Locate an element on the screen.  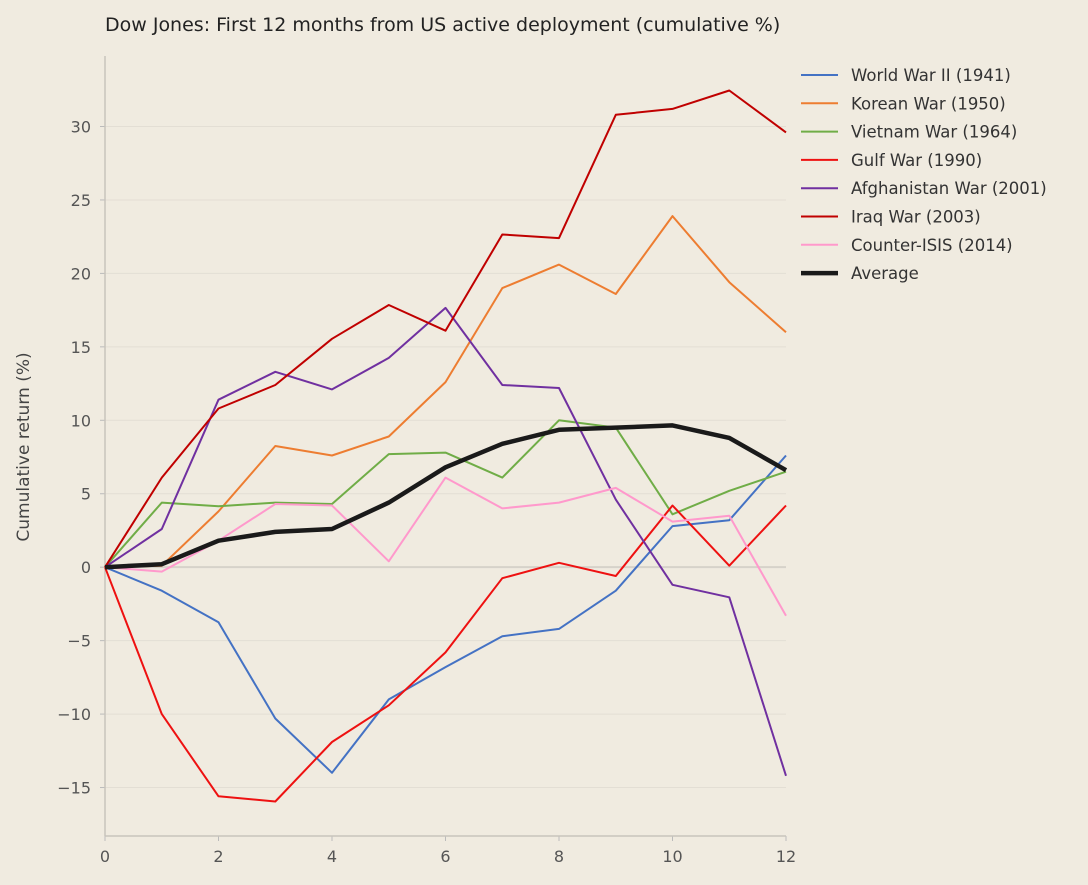
y-tick-label: 0 is located at coordinates (86, 567).